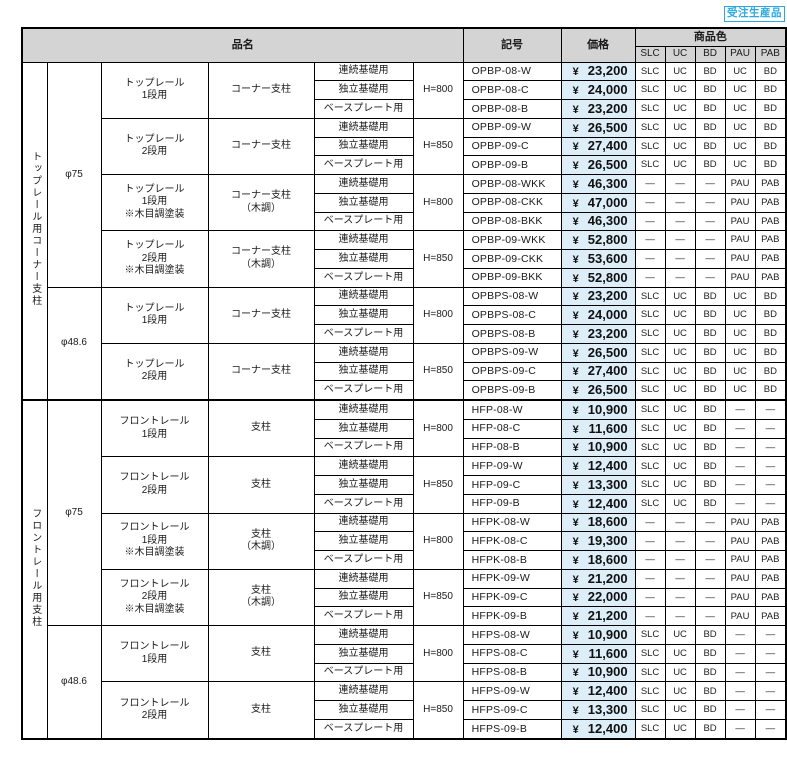 Image resolution: width=787 pixels, height=760 pixels. I want to click on product-name-header: 品名, so click(242, 45).